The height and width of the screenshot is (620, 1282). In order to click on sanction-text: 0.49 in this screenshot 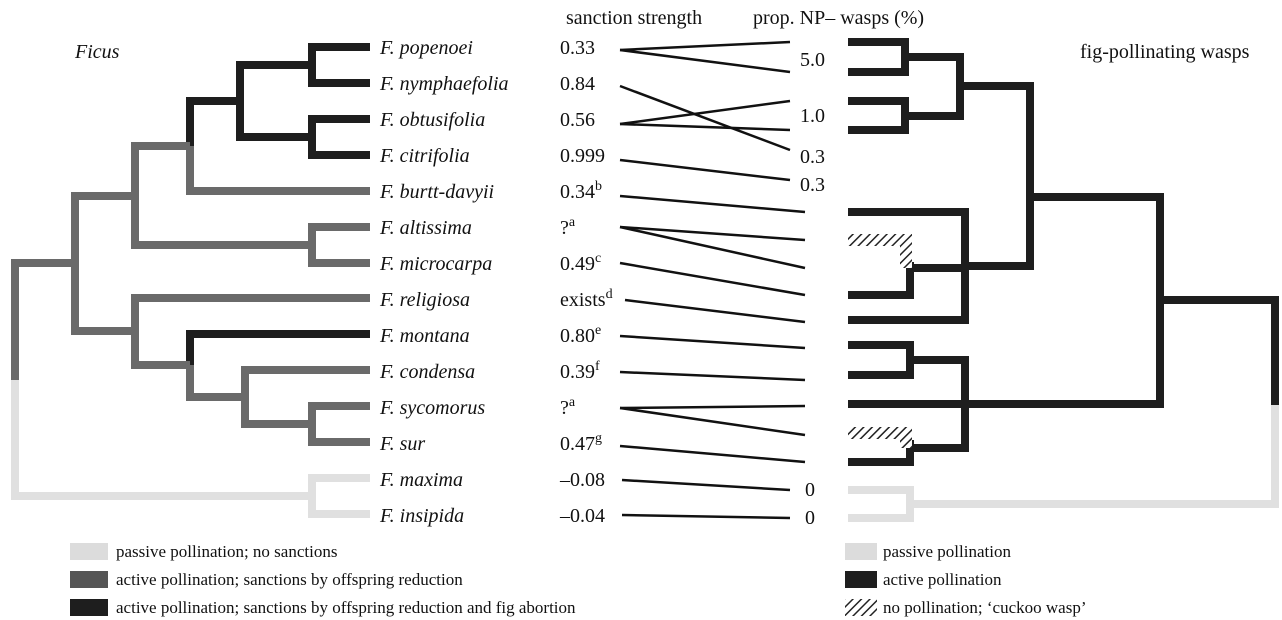, I will do `click(577, 264)`.